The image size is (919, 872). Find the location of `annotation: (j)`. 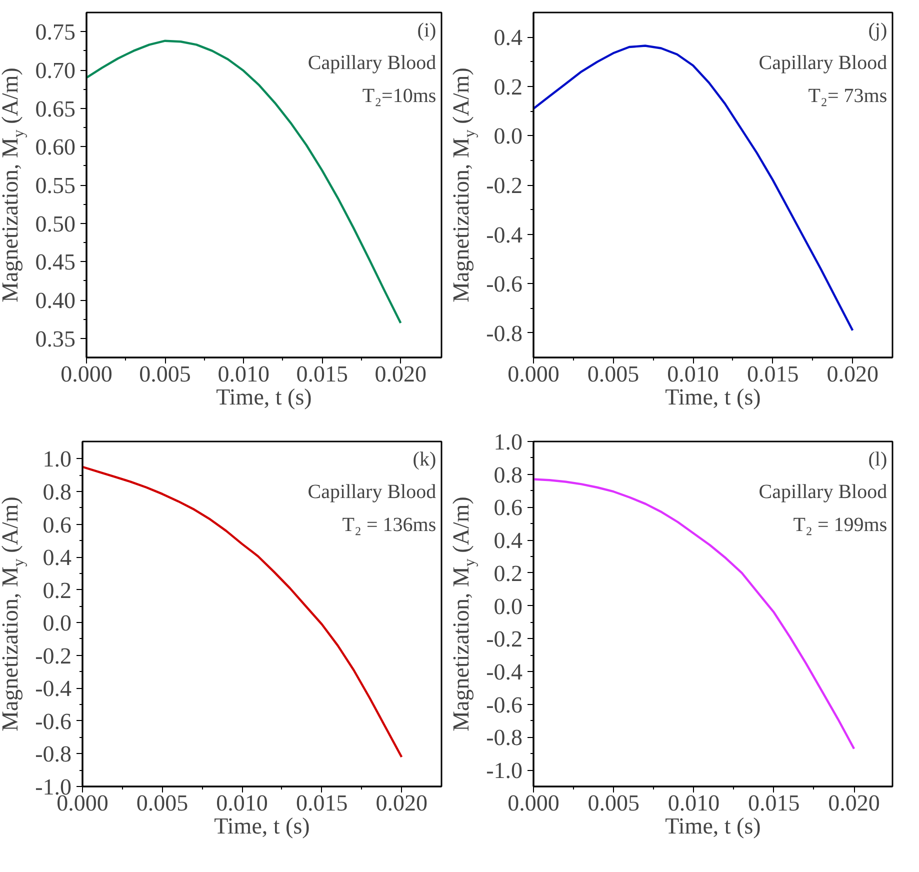

annotation: (j) is located at coordinates (878, 30).